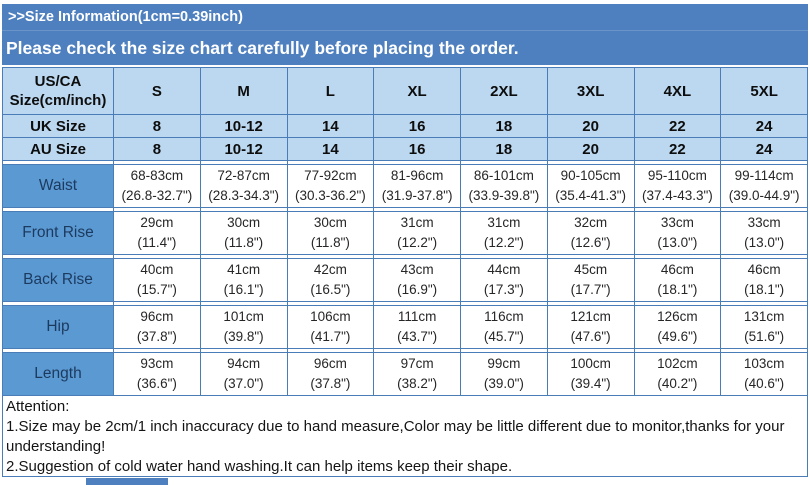 Image resolution: width=810 pixels, height=485 pixels. What do you see at coordinates (417, 242) in the screenshot?
I see `value-inch: (12.2")` at bounding box center [417, 242].